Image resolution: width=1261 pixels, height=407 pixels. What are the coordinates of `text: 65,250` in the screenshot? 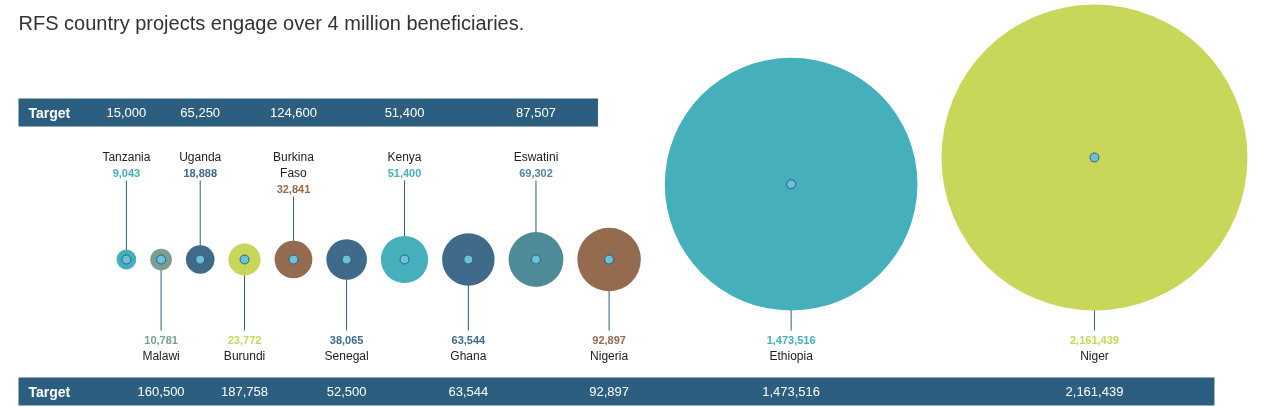 It's located at (200, 112).